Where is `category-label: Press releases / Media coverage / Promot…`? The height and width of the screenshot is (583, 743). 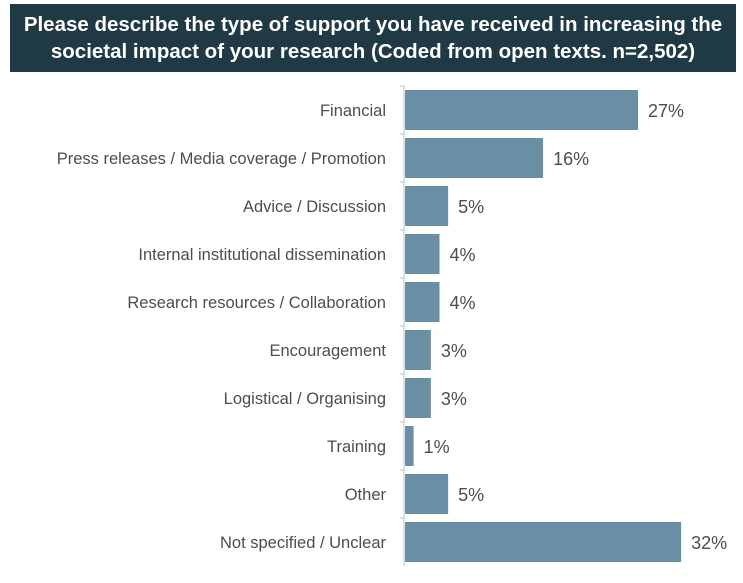
category-label: Press releases / Media coverage / Promot… is located at coordinates (221, 159).